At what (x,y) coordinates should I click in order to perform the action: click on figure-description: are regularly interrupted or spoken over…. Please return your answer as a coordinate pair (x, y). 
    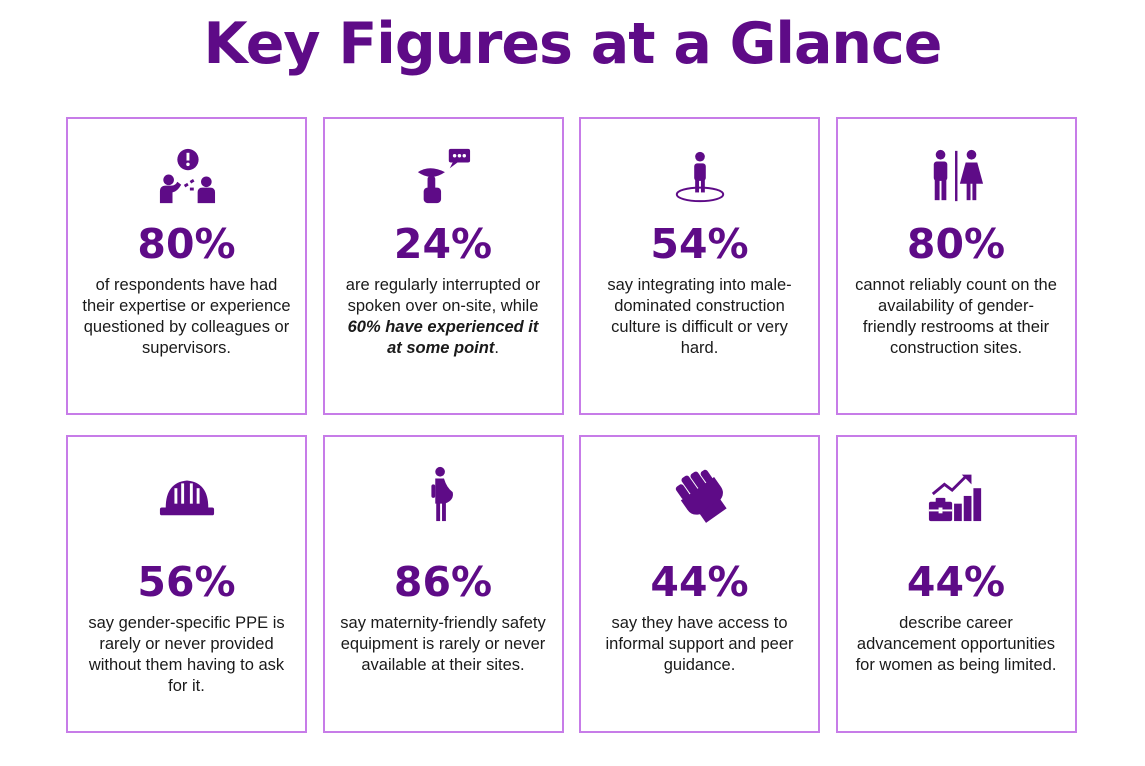
    Looking at the image, I should click on (443, 316).